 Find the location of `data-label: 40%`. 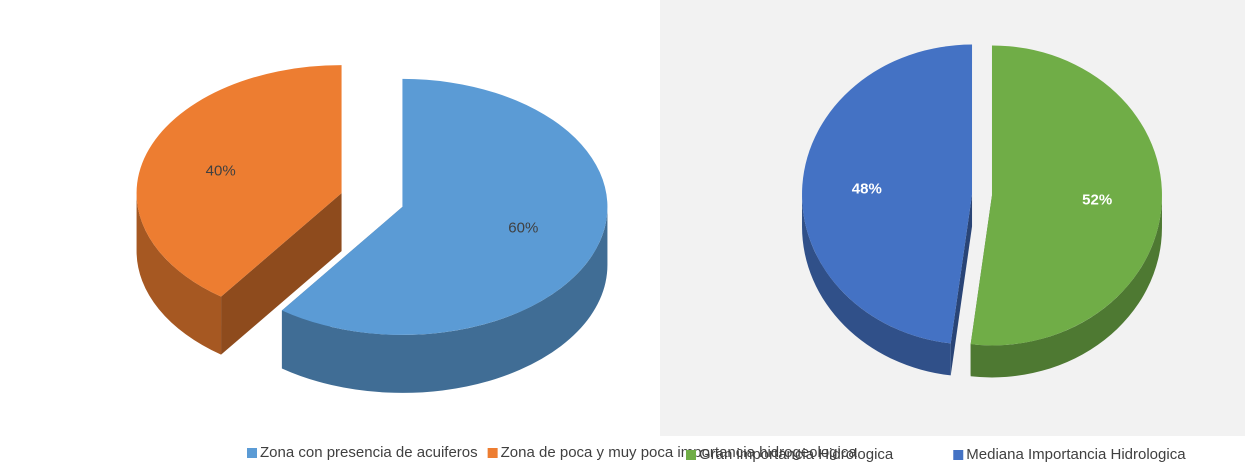

data-label: 40% is located at coordinates (221, 170).